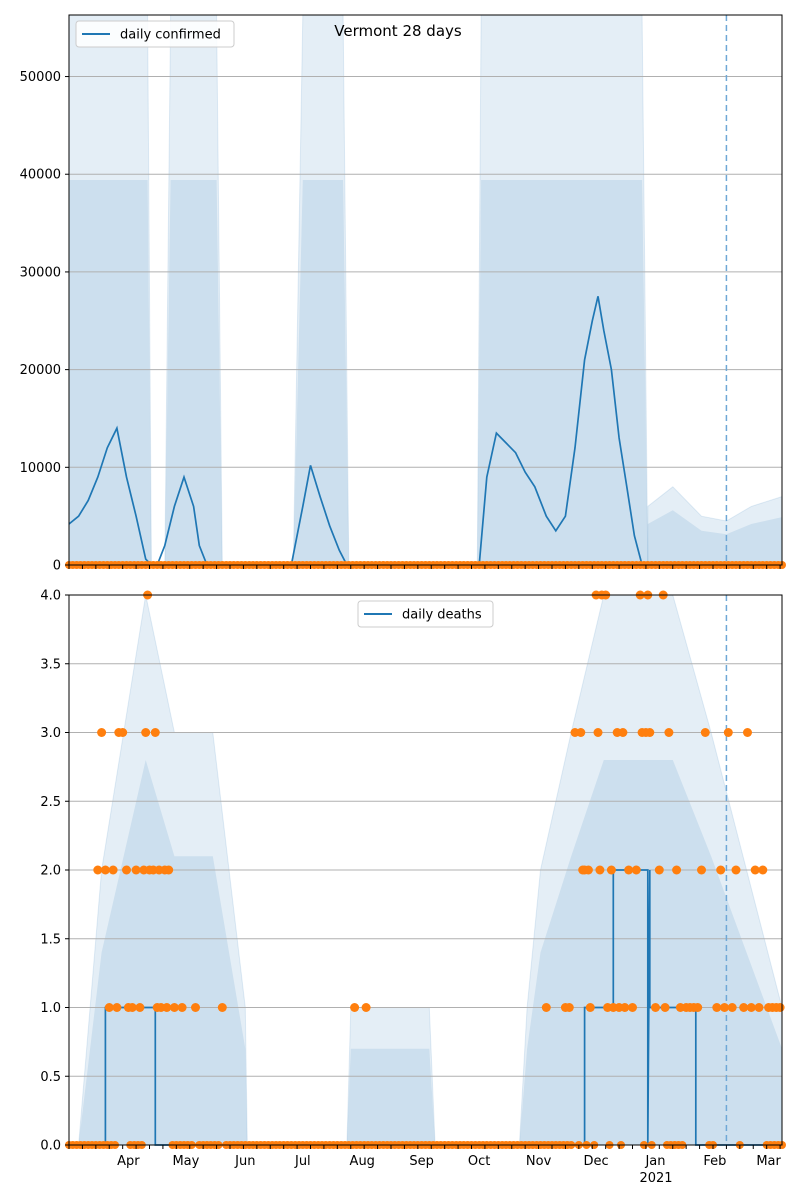 Image resolution: width=800 pixels, height=1200 pixels. Describe the element at coordinates (50, 1008) in the screenshot. I see `y-tick-label: 1.0` at that location.